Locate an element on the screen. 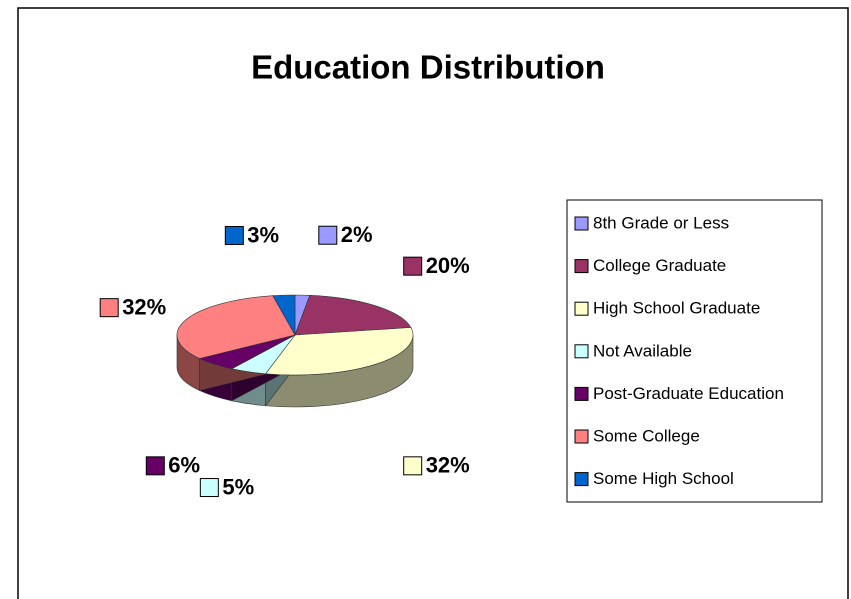 The height and width of the screenshot is (599, 851). chart-title: Education Distribution is located at coordinates (428, 67).